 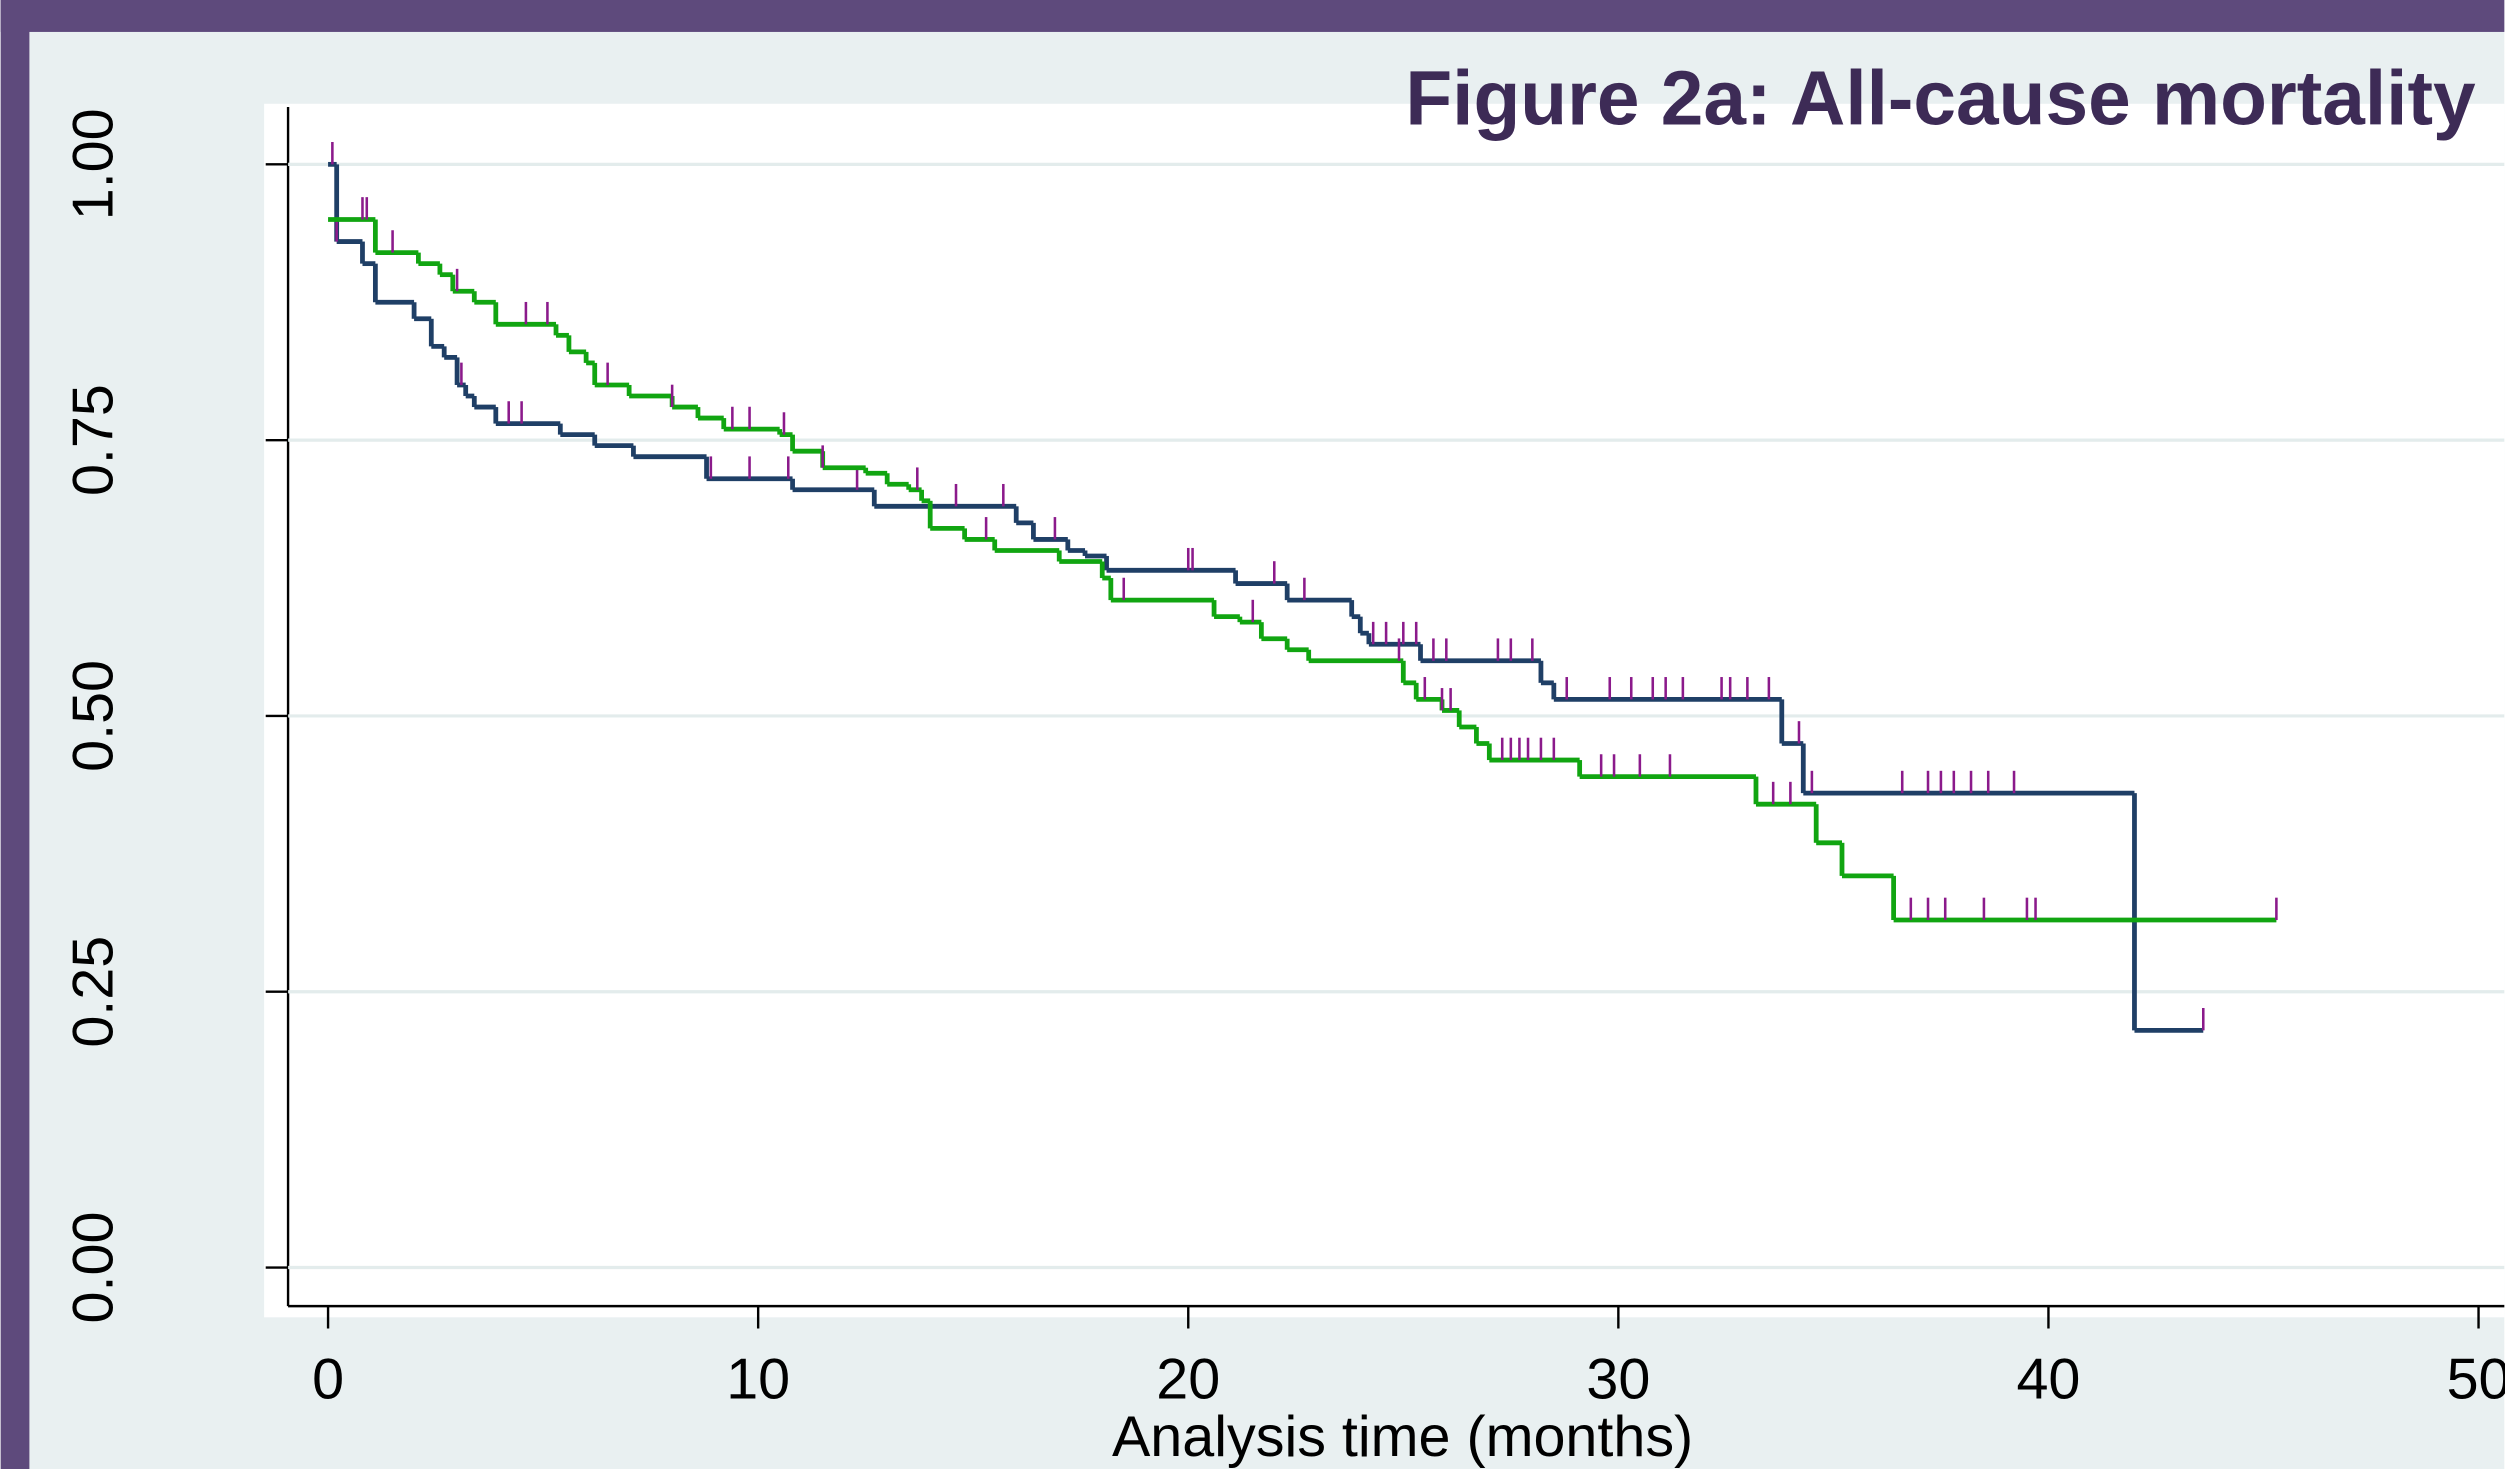 I want to click on x-tick-label: 40, so click(x=2048, y=1380).